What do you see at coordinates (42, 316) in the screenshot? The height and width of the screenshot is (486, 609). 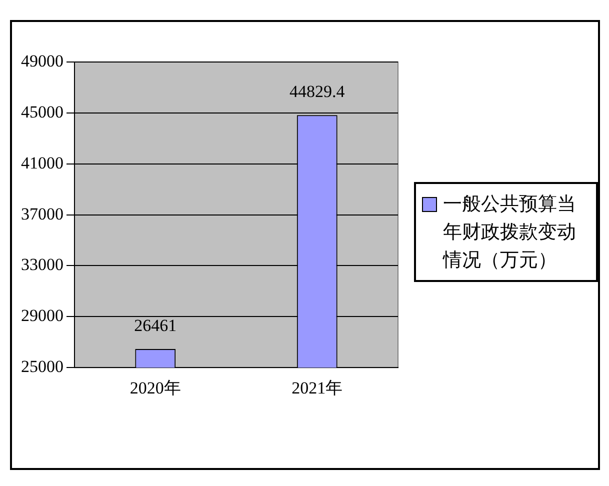 I see `y-tick-label: 29000` at bounding box center [42, 316].